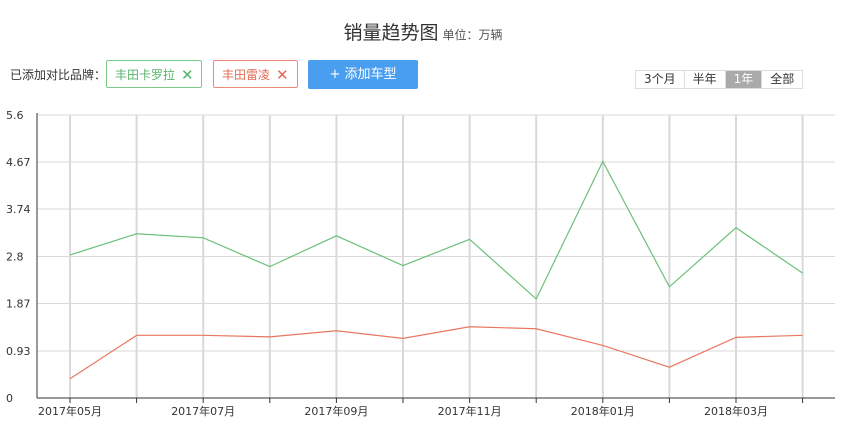 The width and height of the screenshot is (846, 430). I want to click on y-tick-label: 2.8, so click(15, 257).